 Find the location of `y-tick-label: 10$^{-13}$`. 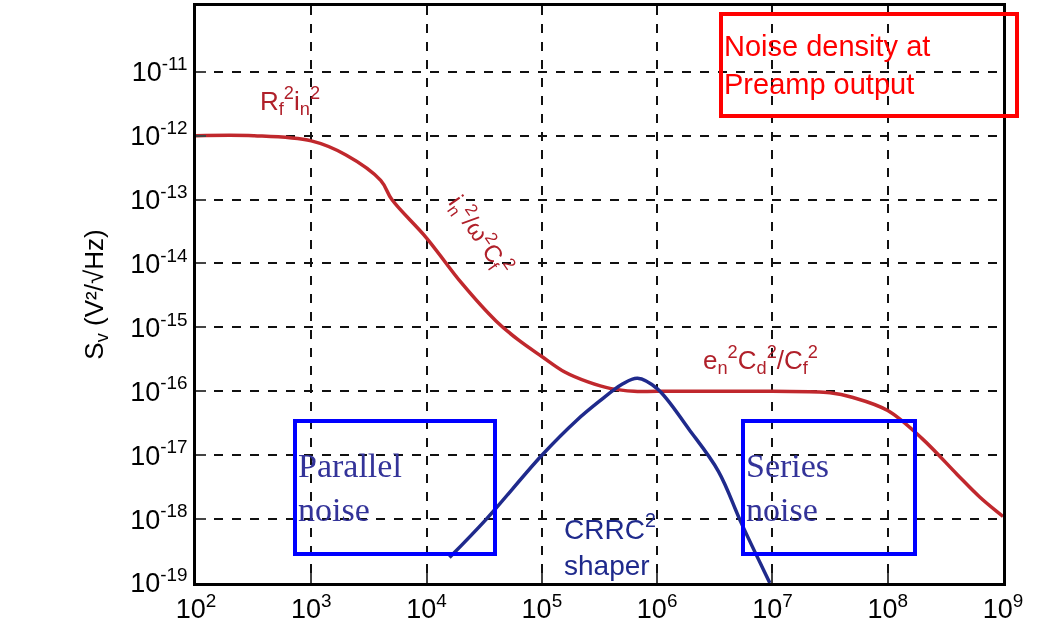

y-tick-label: 10$^{-13}$ is located at coordinates (159, 198).